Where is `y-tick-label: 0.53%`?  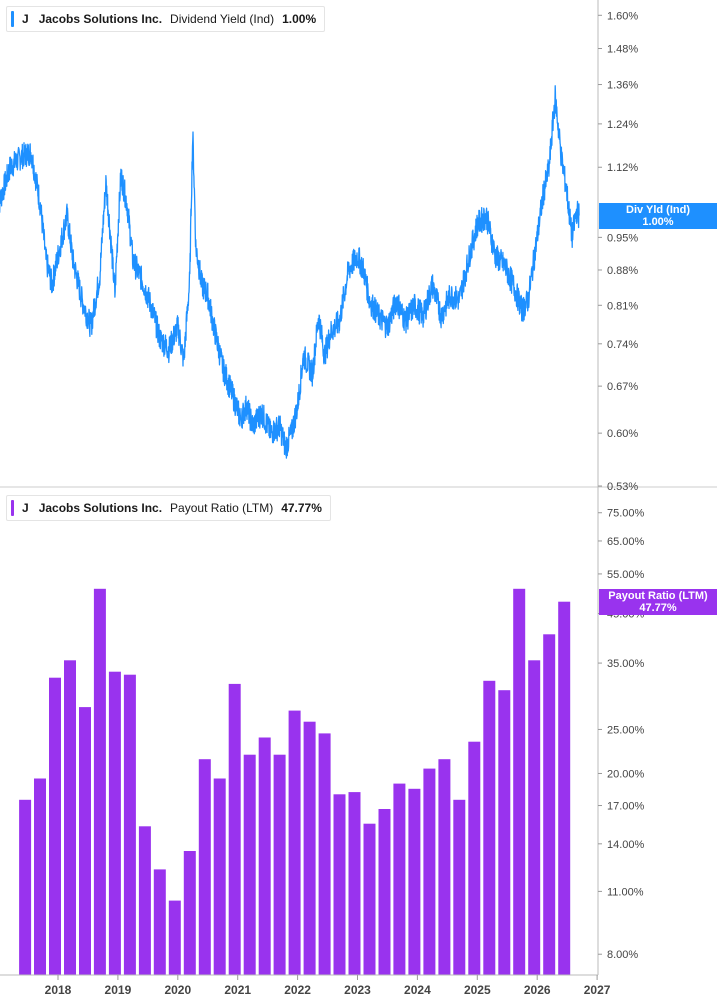
y-tick-label: 0.53% is located at coordinates (622, 487).